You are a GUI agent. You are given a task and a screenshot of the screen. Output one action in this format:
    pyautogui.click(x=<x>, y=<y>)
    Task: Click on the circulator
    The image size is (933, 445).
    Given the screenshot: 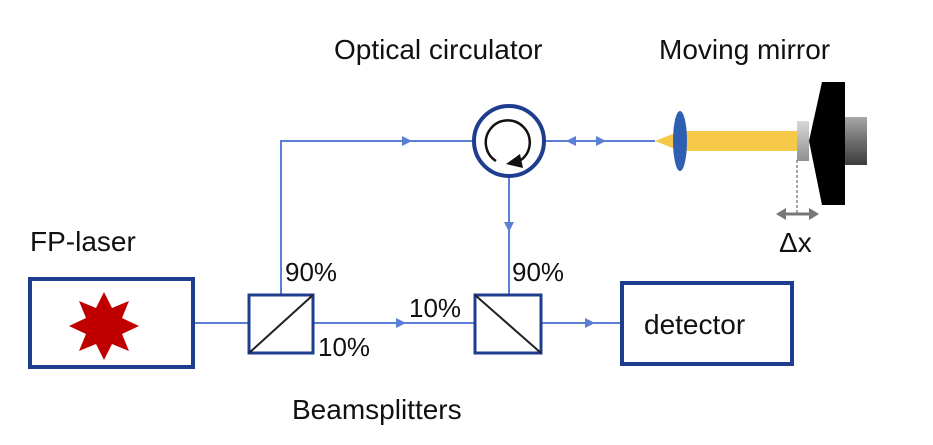 What is the action you would take?
    pyautogui.click(x=509, y=141)
    